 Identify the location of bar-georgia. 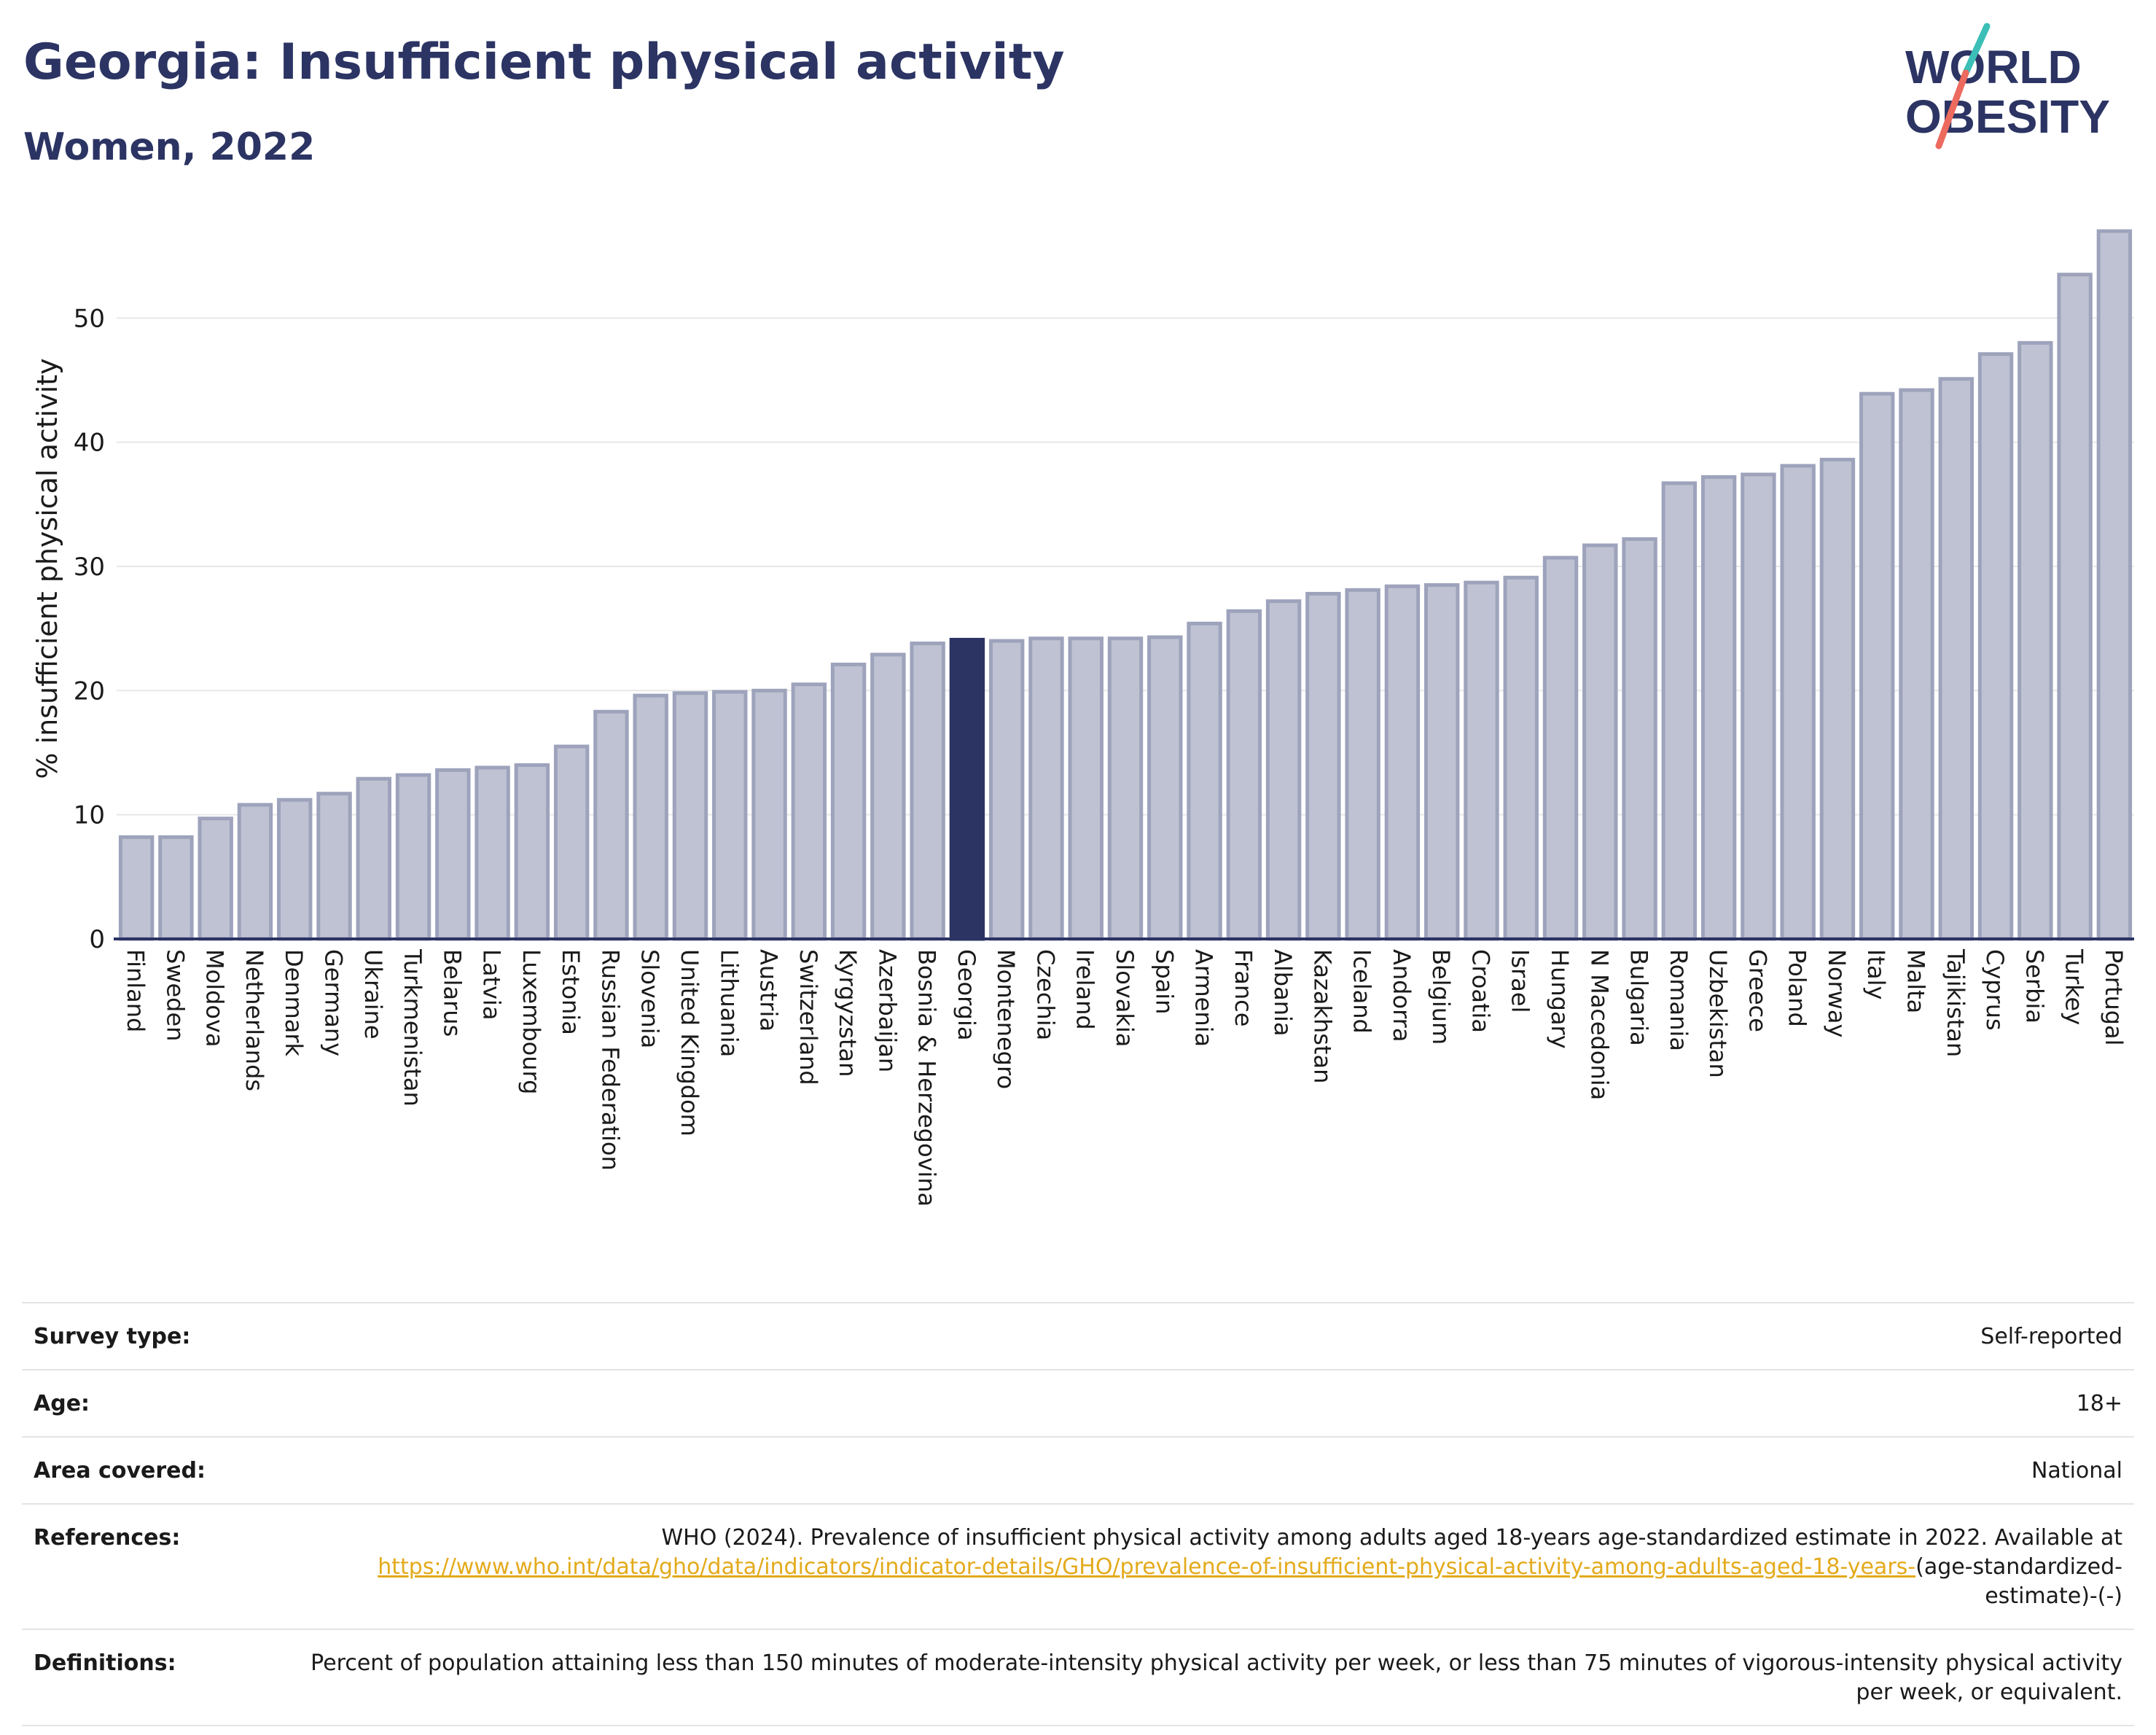
(967, 789).